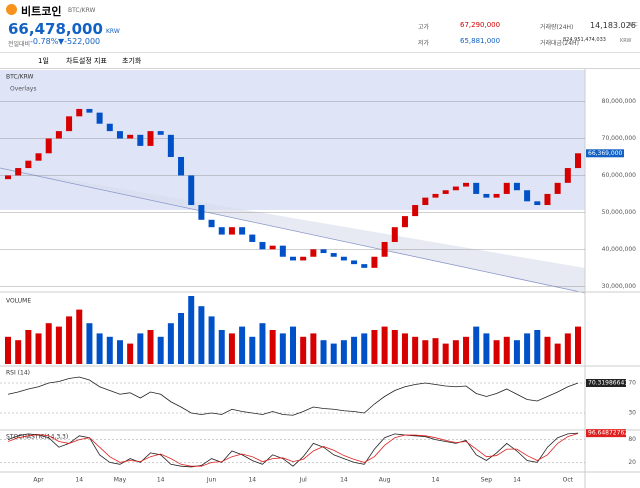 The height and width of the screenshot is (488, 640). I want to click on panel-title: RSI (14), so click(18, 373).